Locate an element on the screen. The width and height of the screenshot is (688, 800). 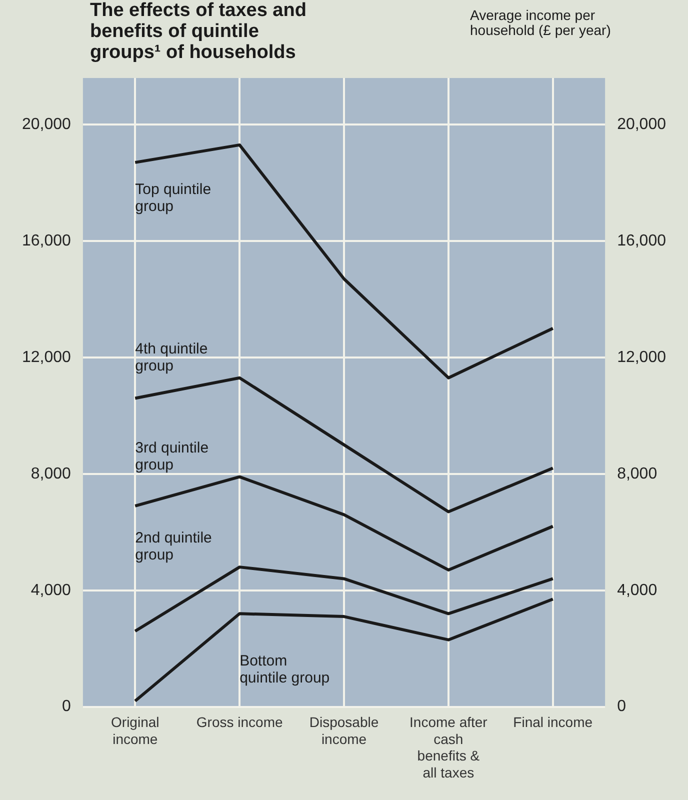
x-tick-label: Gross income is located at coordinates (239, 722).